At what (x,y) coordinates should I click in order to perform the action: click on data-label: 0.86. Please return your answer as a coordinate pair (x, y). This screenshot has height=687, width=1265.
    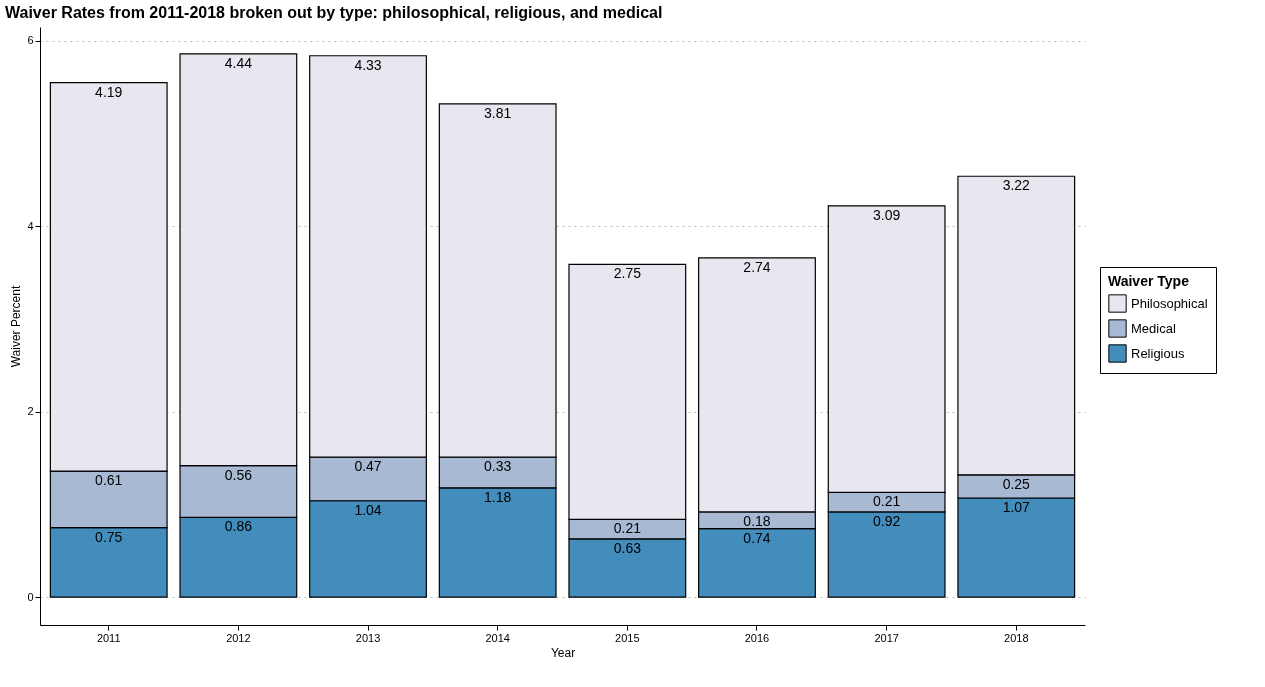
    Looking at the image, I should click on (238, 526).